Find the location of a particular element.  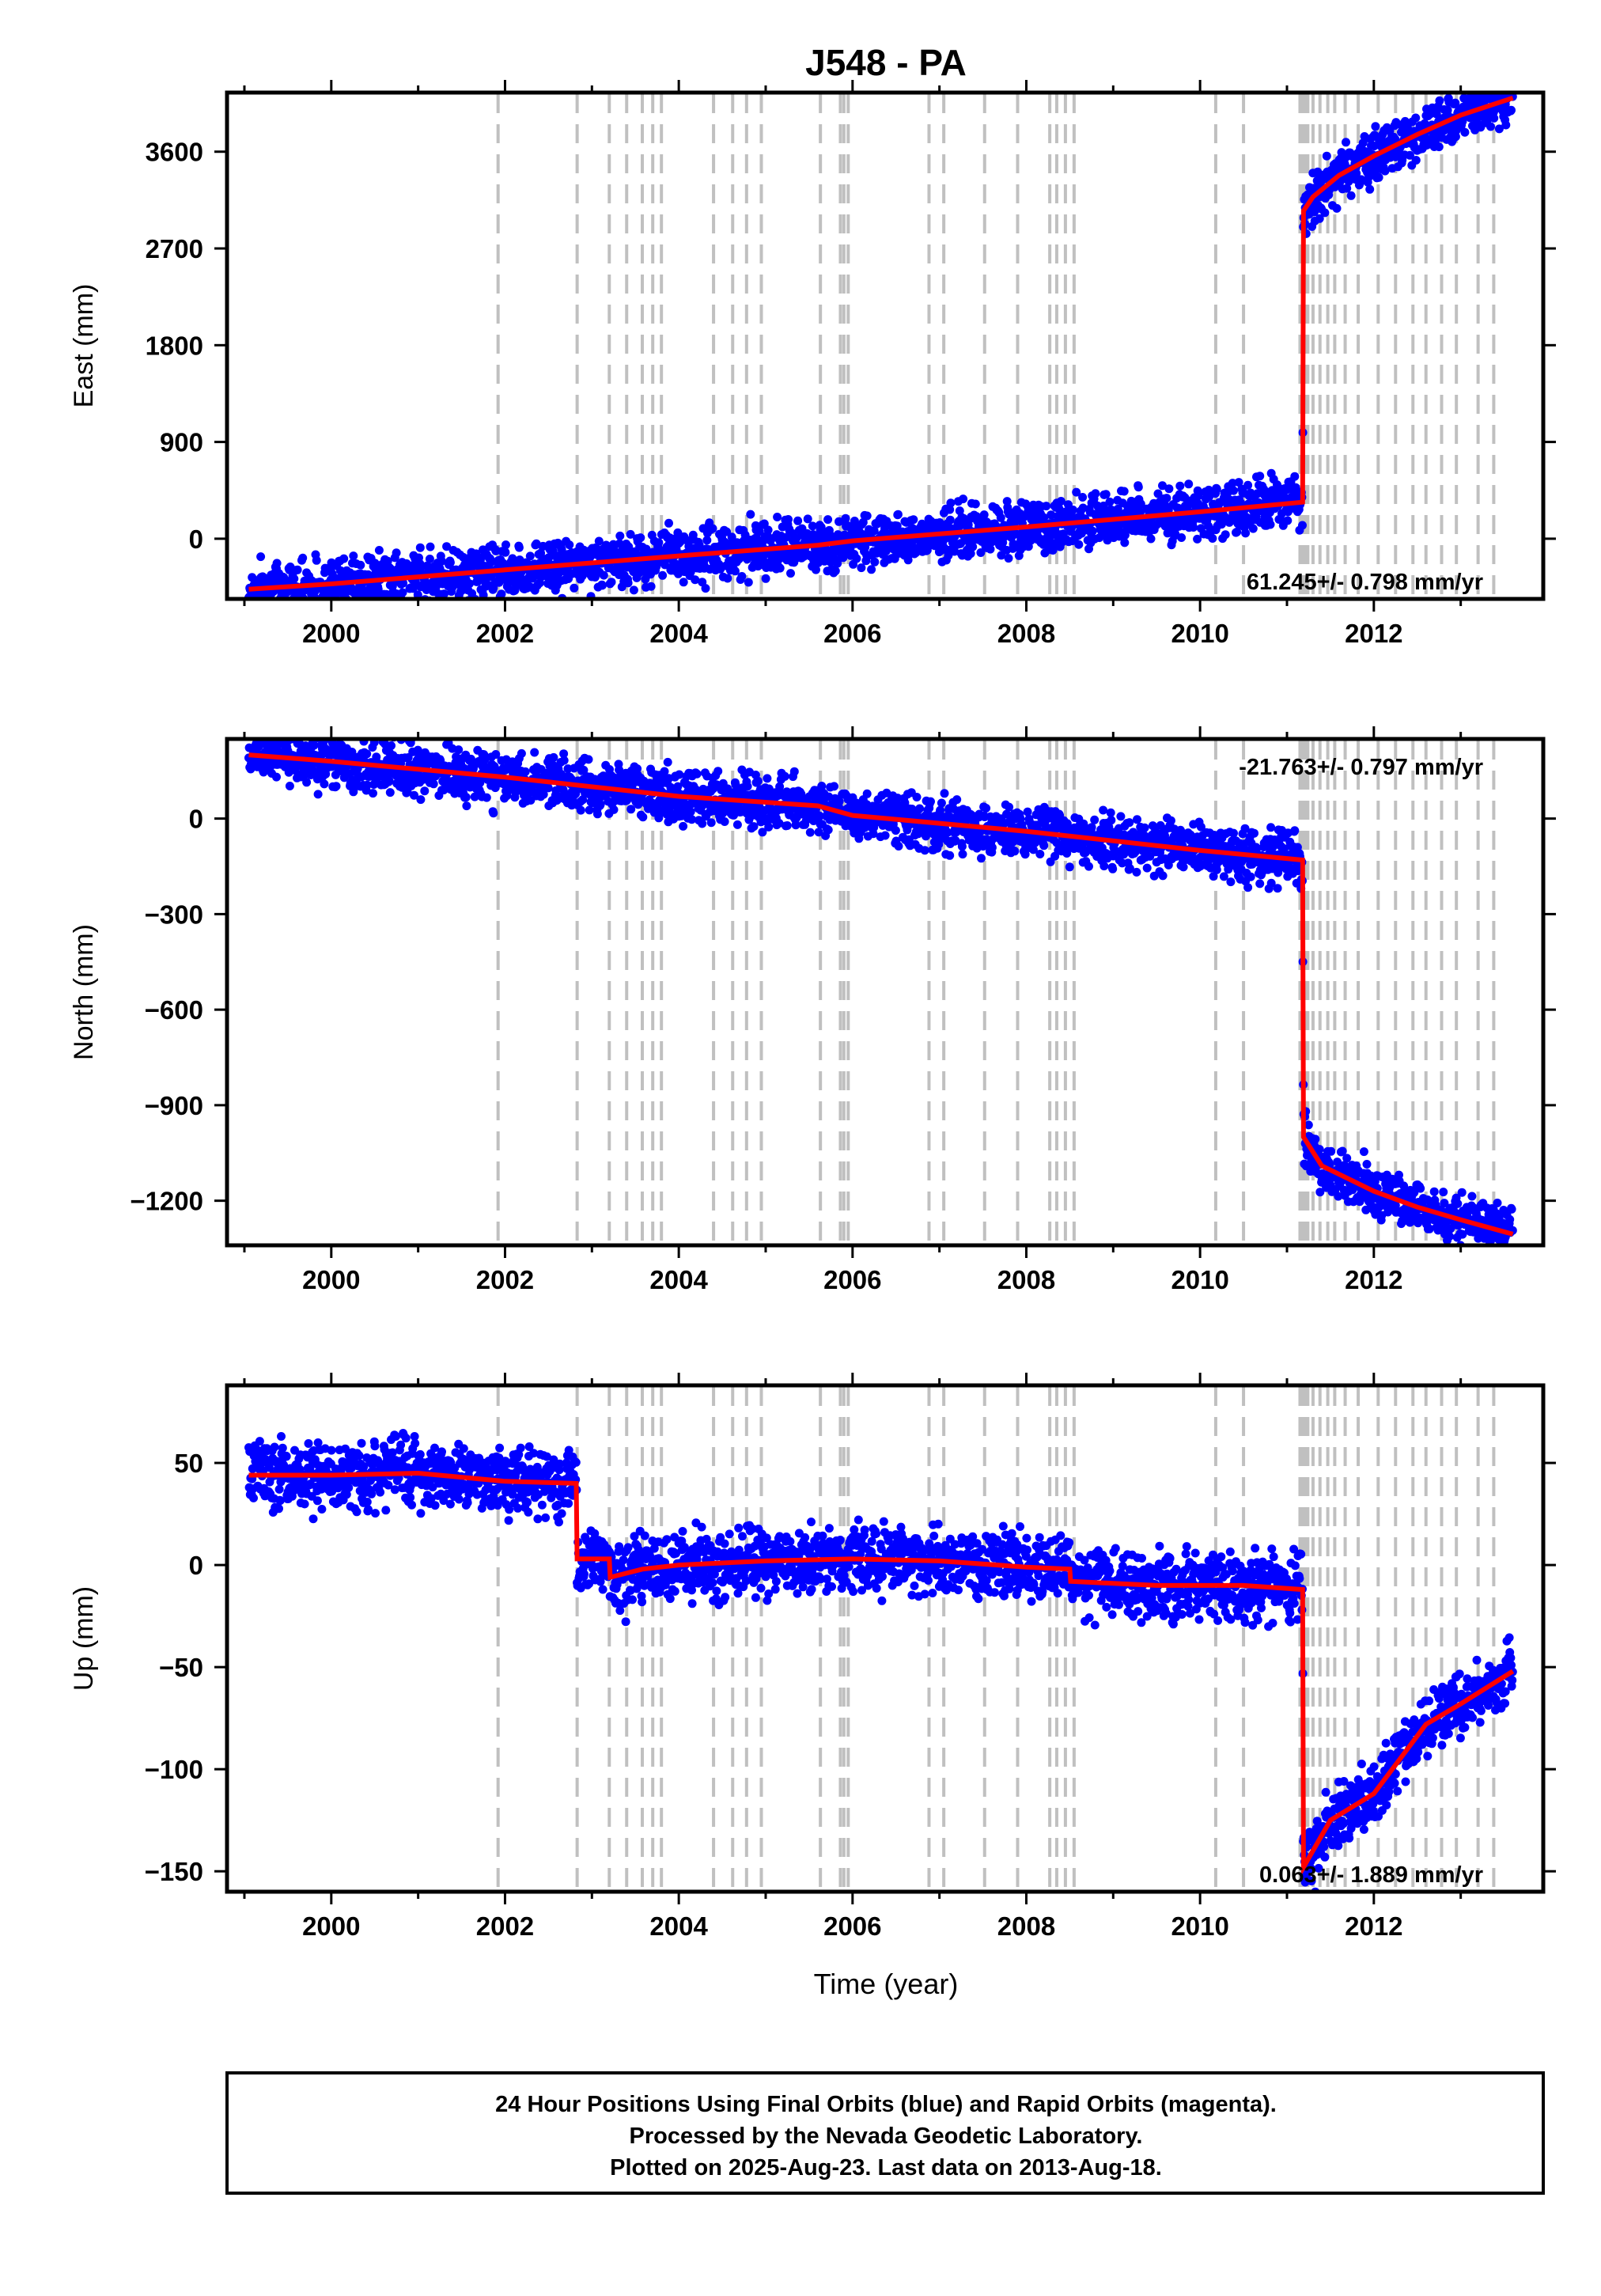

east-x-tick-label: 2006 is located at coordinates (852, 633).